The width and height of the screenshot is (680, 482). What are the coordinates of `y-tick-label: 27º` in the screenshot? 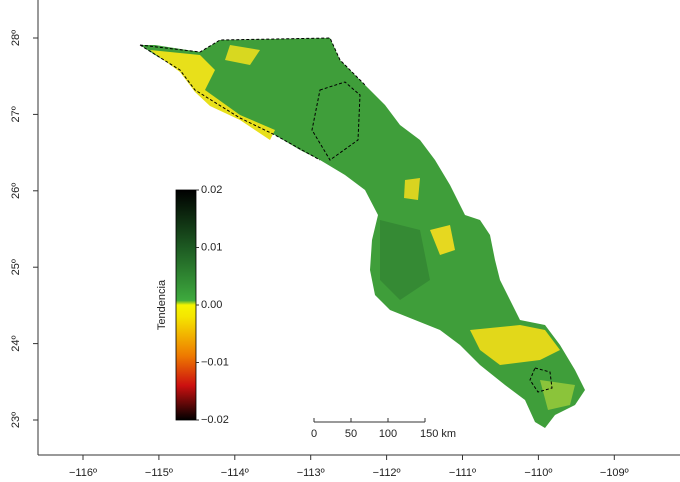 It's located at (16, 114).